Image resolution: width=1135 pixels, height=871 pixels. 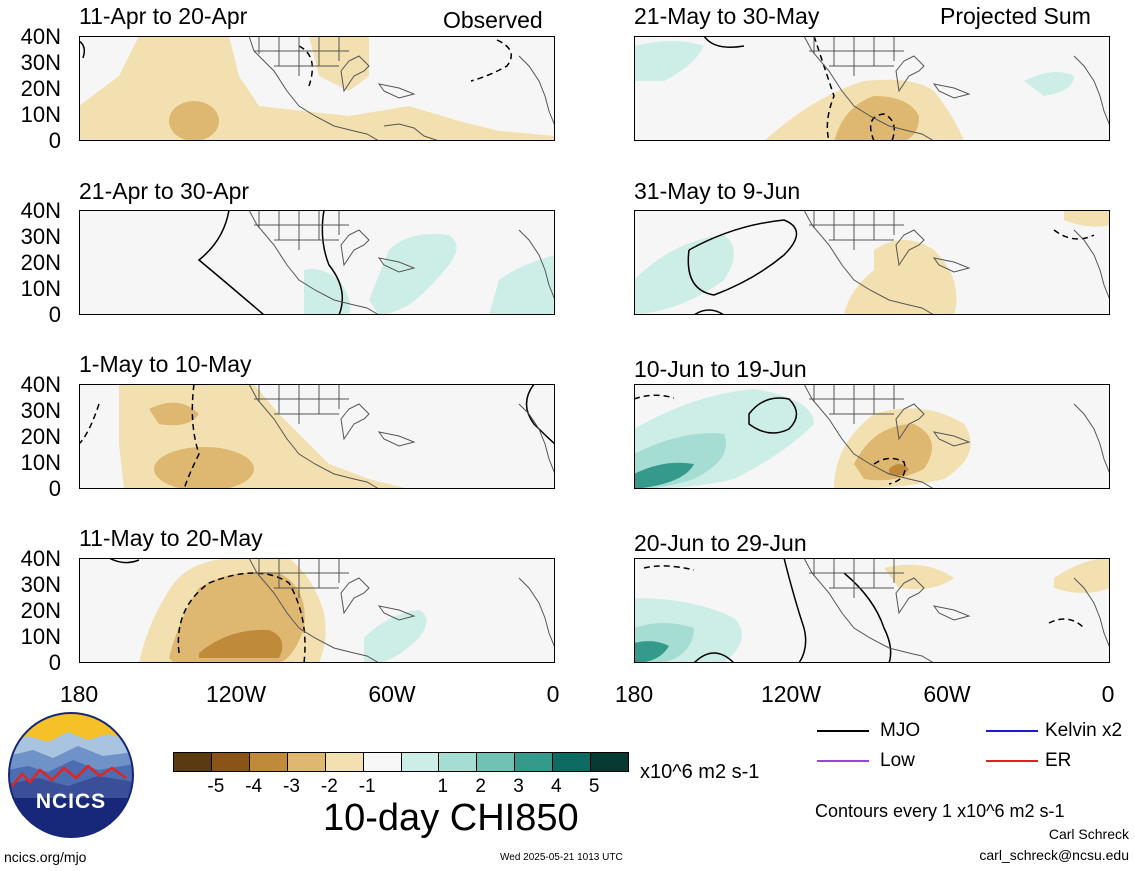 What do you see at coordinates (843, 731) in the screenshot?
I see `legend-line-mjo` at bounding box center [843, 731].